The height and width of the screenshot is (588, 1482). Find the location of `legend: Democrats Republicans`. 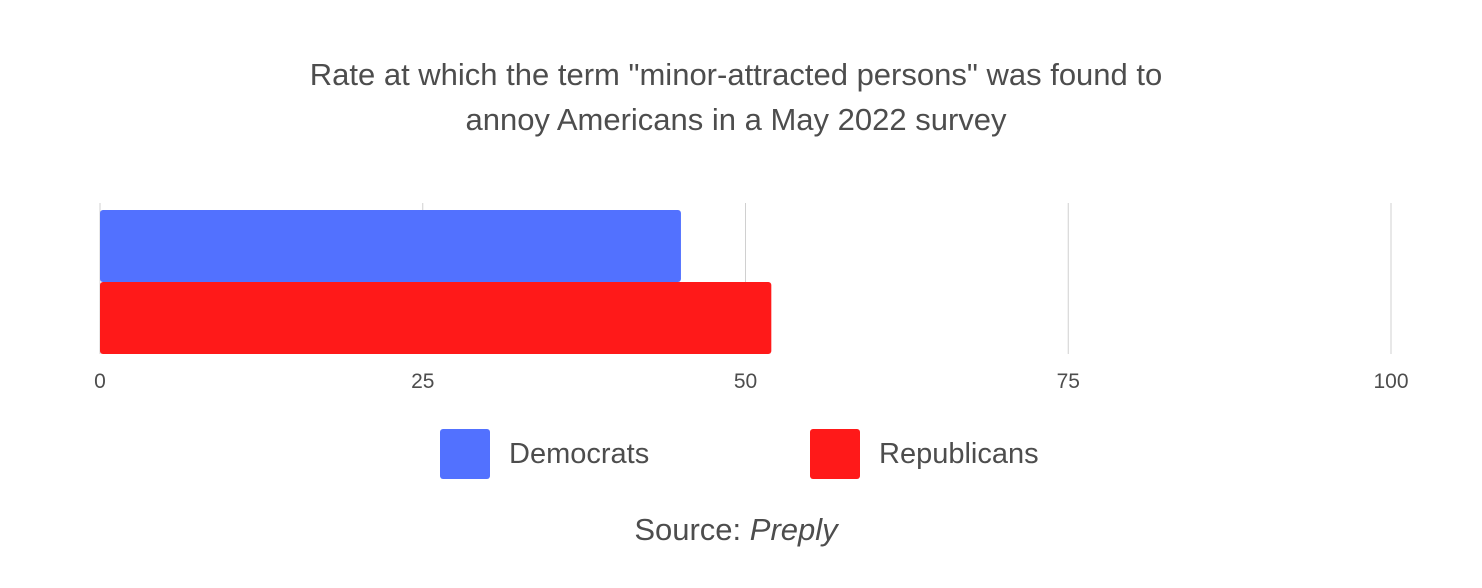

legend: Democrats Republicans is located at coordinates (741, 454).